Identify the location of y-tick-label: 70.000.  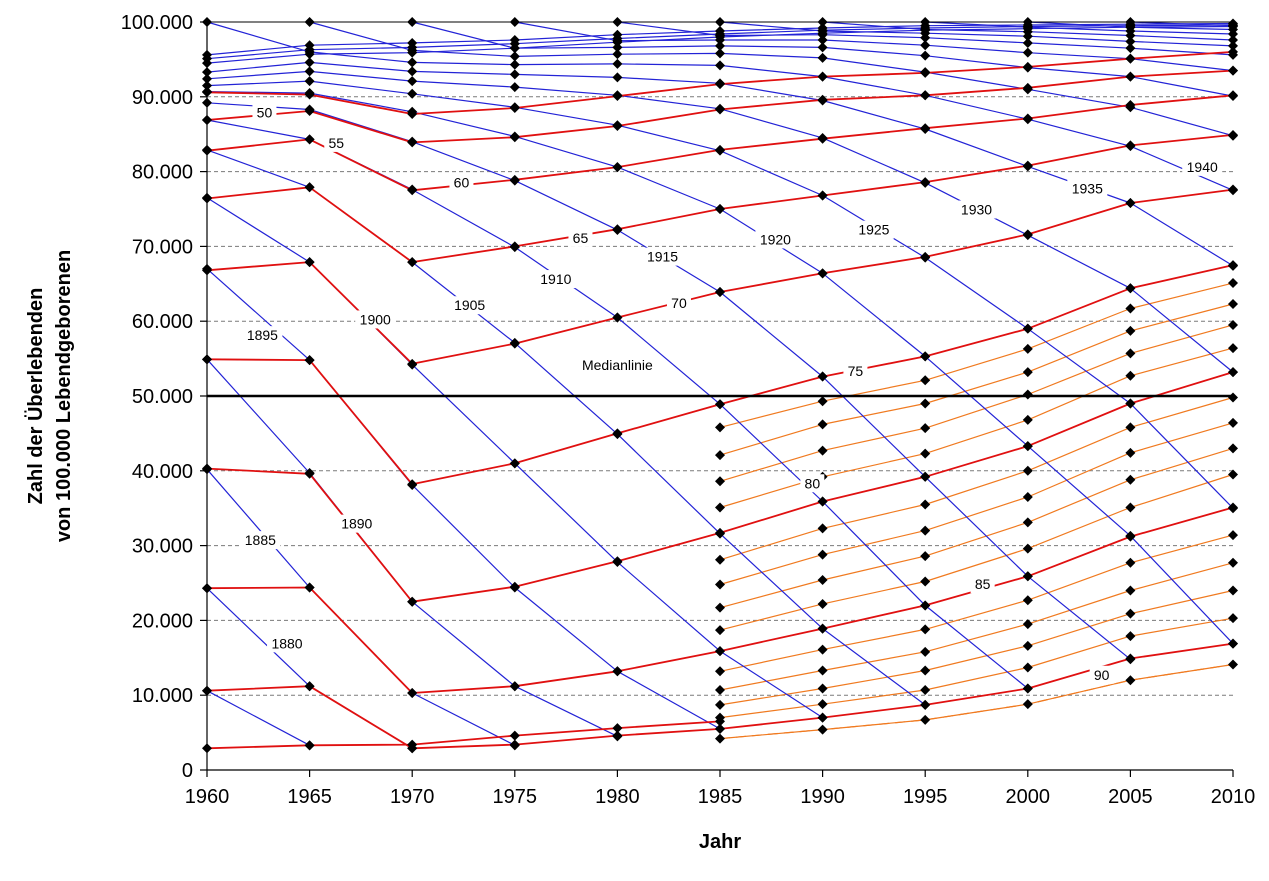
(162, 247).